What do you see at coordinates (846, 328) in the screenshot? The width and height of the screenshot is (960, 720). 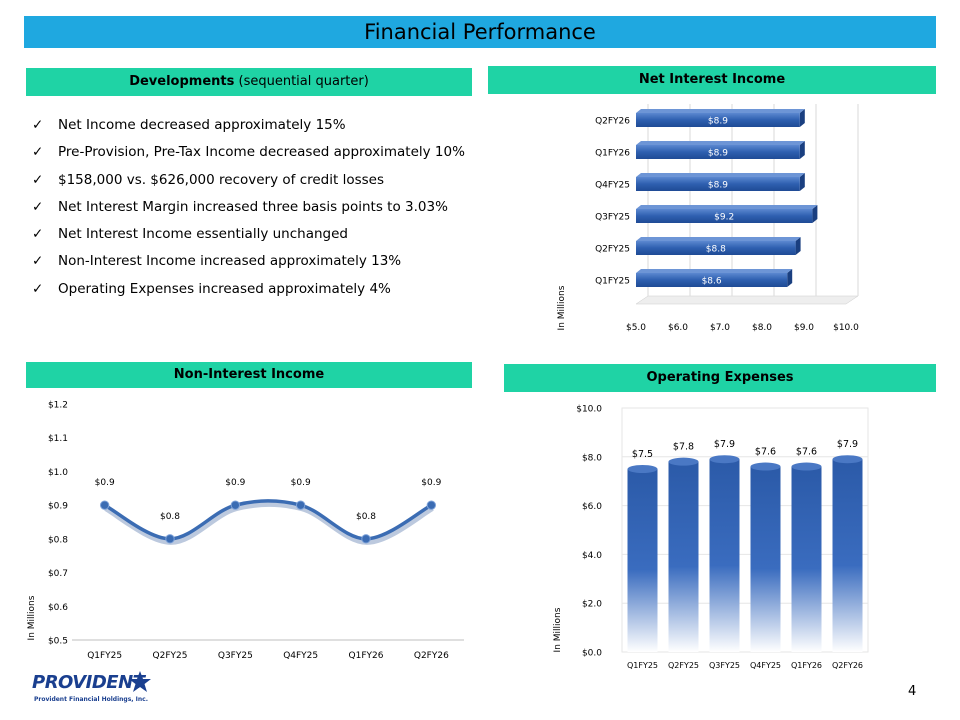 I see `nii-x-tick-label: $10.0` at bounding box center [846, 328].